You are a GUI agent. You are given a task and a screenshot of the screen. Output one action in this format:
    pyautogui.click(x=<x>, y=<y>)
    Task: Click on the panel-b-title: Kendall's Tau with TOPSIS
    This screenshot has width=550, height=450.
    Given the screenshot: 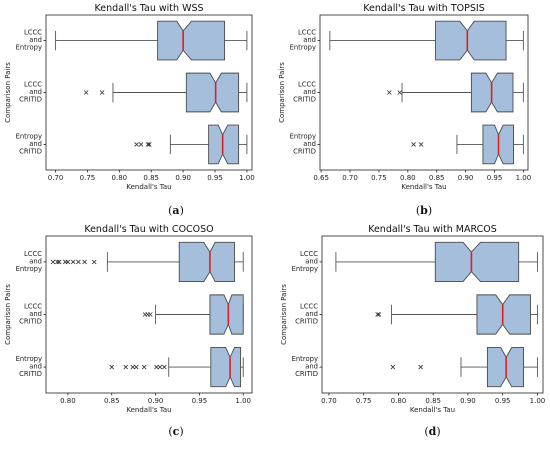 What is the action you would take?
    pyautogui.click(x=423, y=8)
    